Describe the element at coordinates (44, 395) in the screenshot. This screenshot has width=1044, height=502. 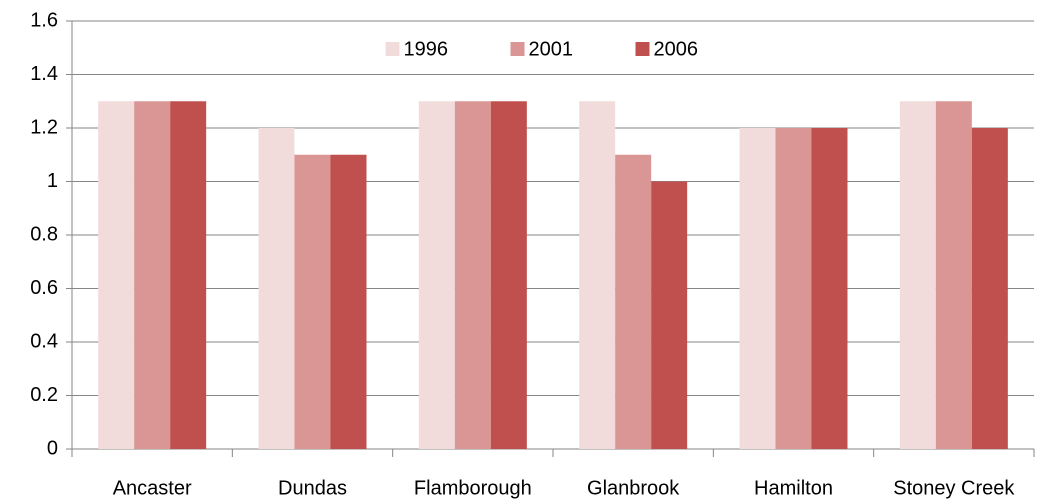
I see `y-tick-label: 0.2` at that location.